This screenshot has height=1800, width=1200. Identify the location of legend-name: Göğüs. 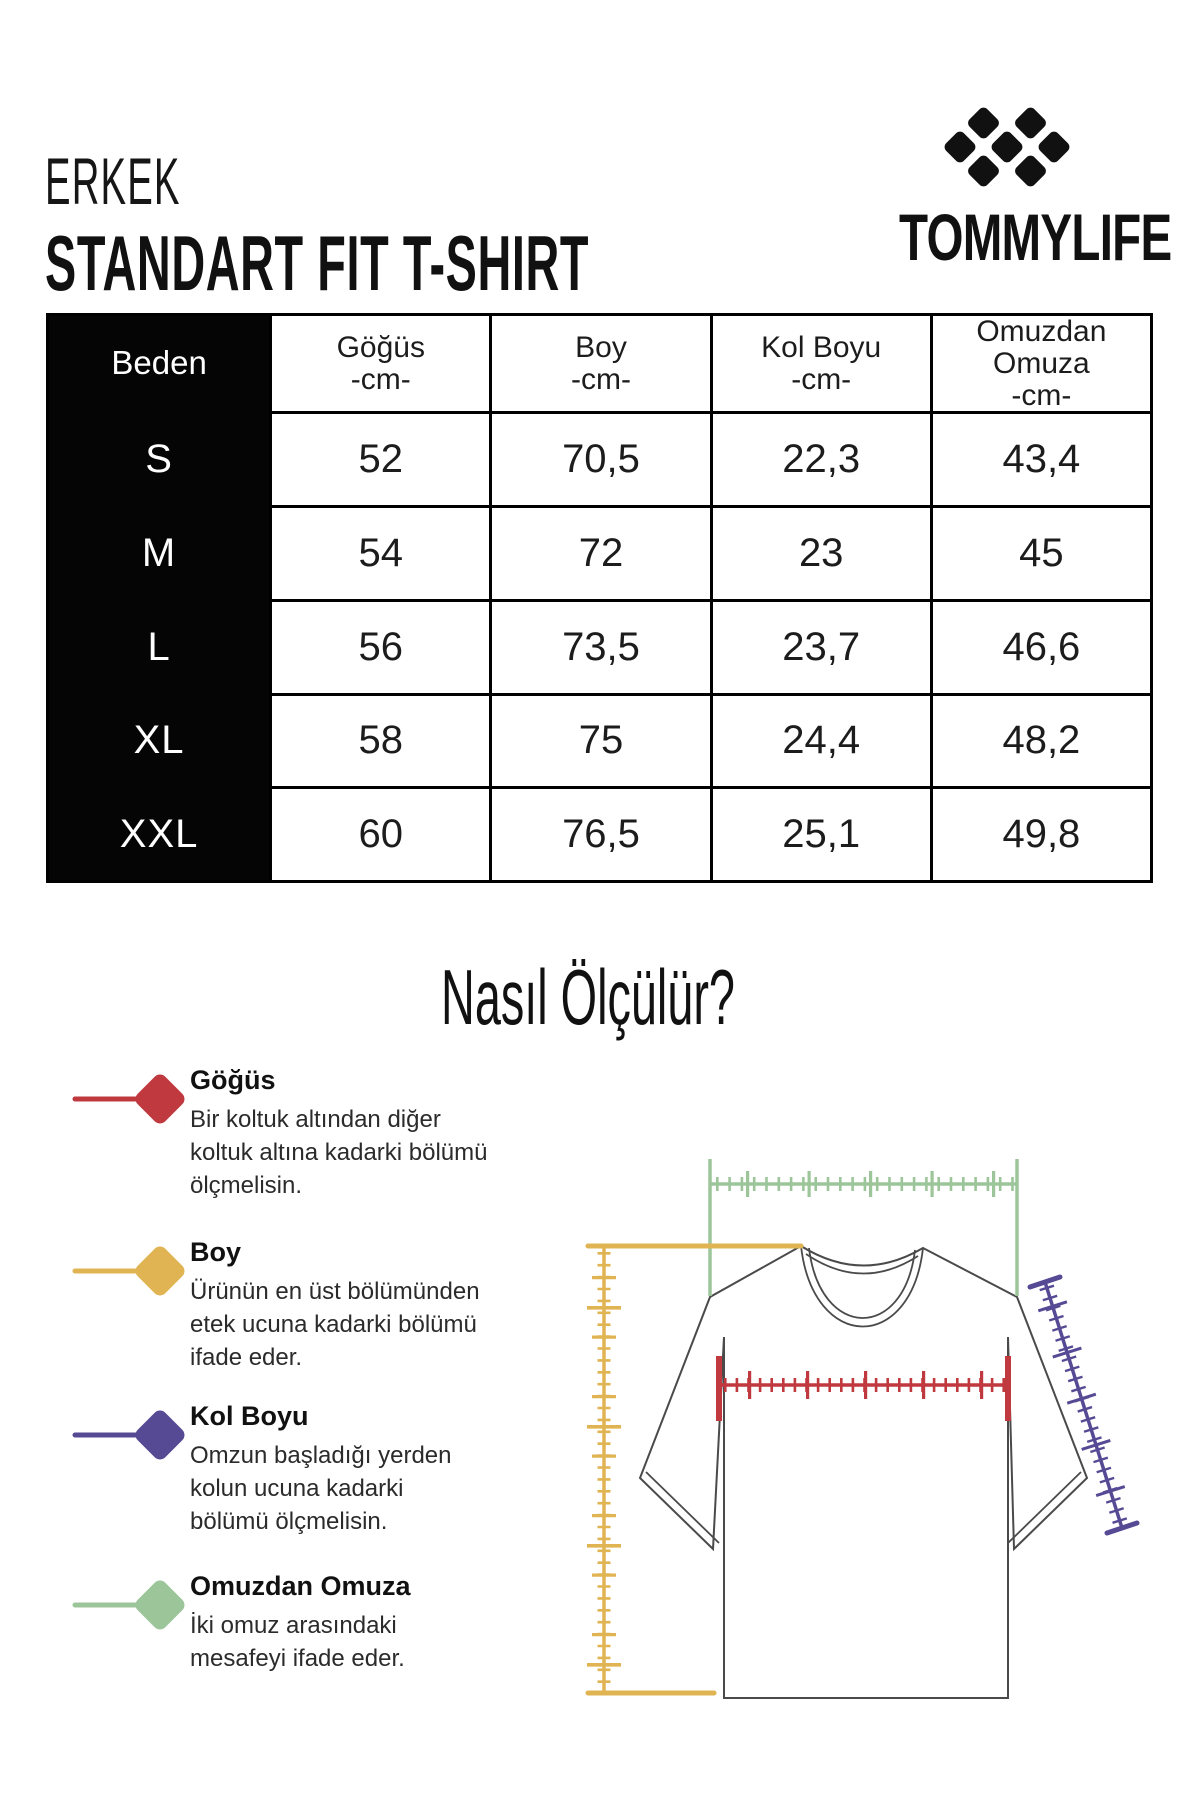
(233, 1080).